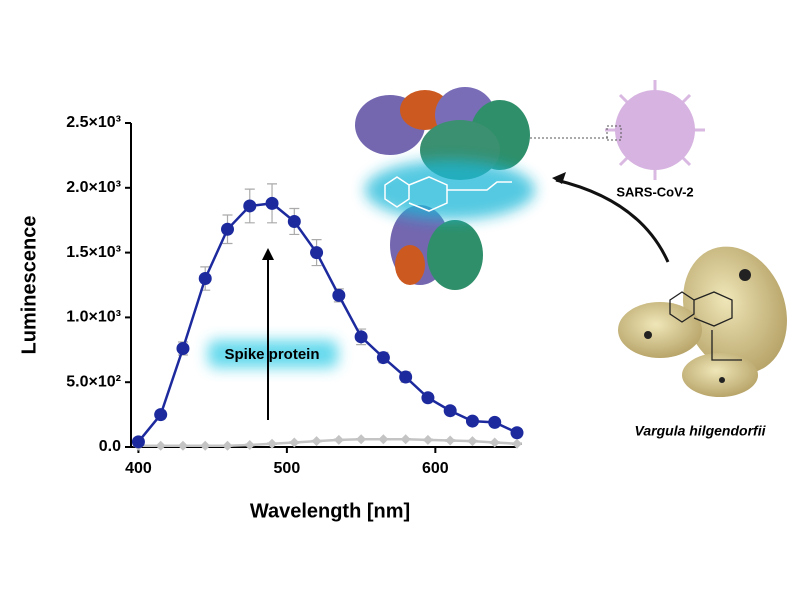 The height and width of the screenshot is (600, 800). Describe the element at coordinates (328, 442) in the screenshot. I see `series-line` at that location.